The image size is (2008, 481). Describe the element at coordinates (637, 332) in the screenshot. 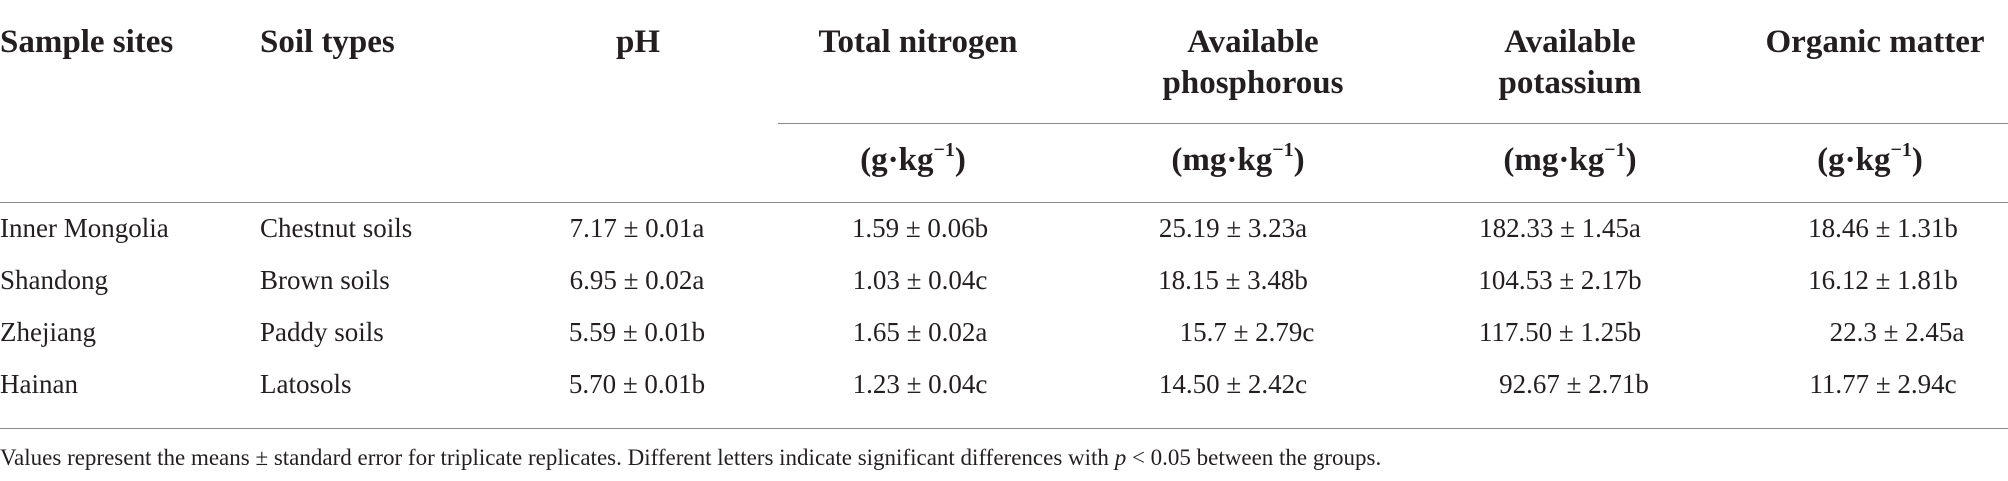

I see `cell-ph: 5.59 ± 0.01b` at that location.